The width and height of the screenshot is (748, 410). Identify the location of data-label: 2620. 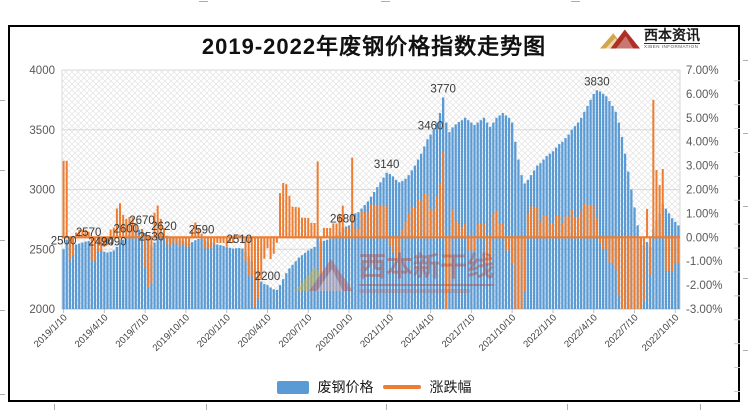
(164, 227).